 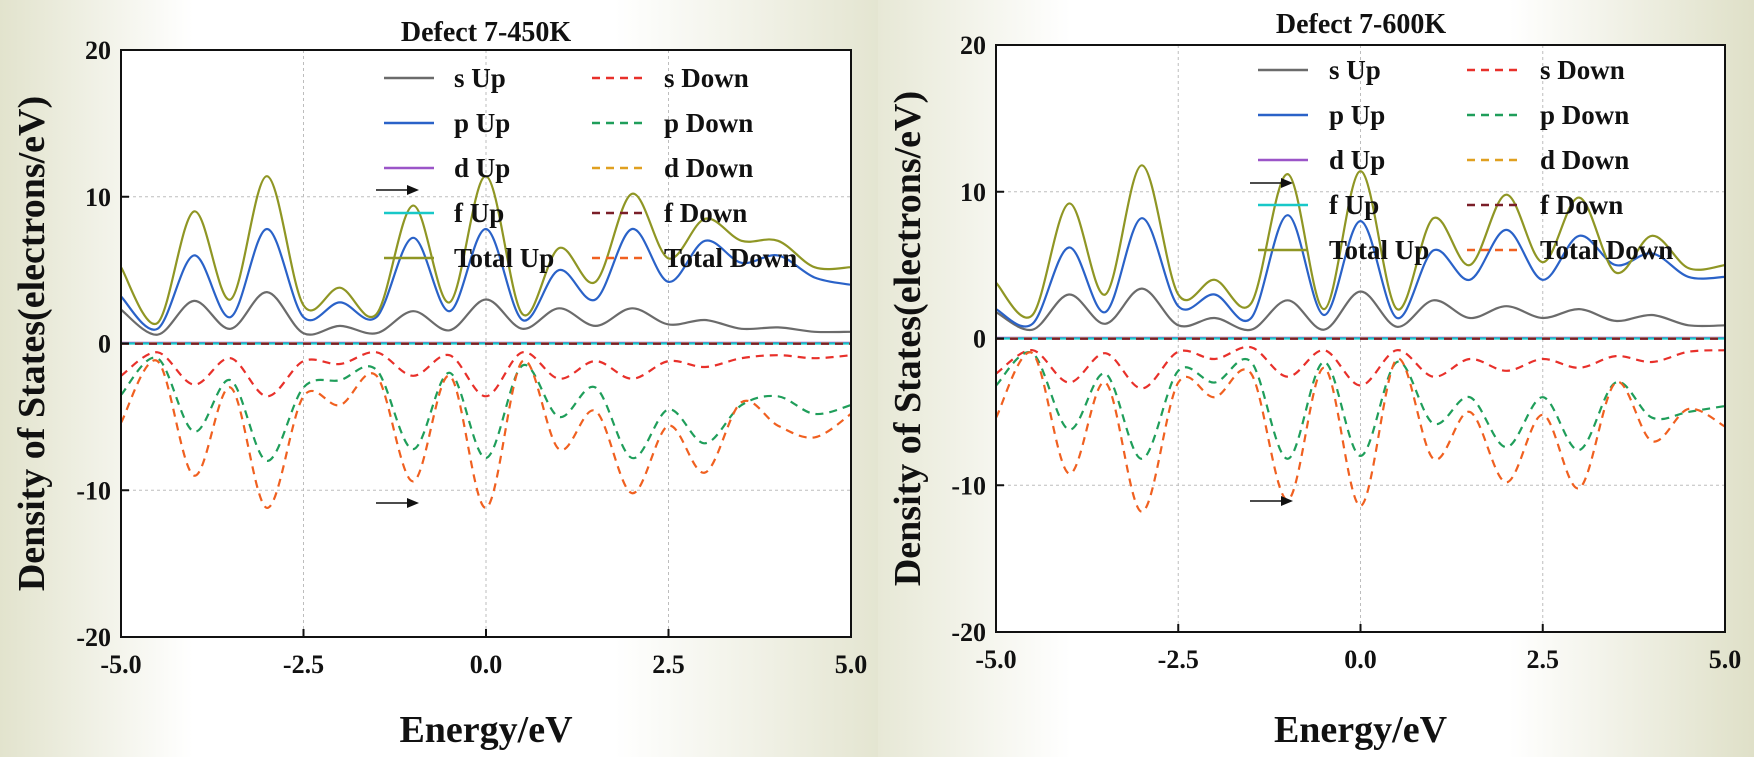 What do you see at coordinates (486, 32) in the screenshot?
I see `chart-title: Defect 7-450K` at bounding box center [486, 32].